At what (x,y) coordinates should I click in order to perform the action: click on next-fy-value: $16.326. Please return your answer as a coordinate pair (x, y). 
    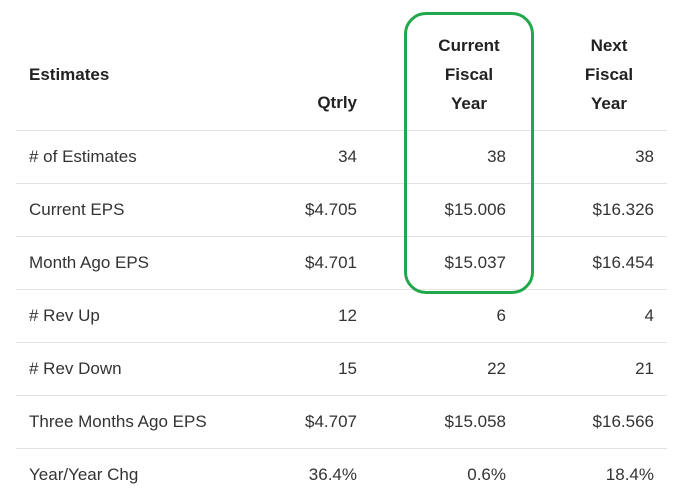
    Looking at the image, I should click on (623, 209).